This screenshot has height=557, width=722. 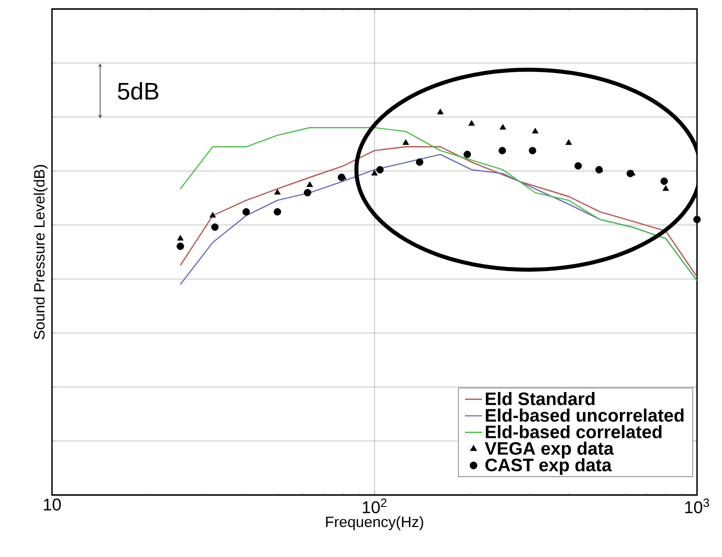 I want to click on legend-label: Eld-based correlated, so click(x=574, y=431).